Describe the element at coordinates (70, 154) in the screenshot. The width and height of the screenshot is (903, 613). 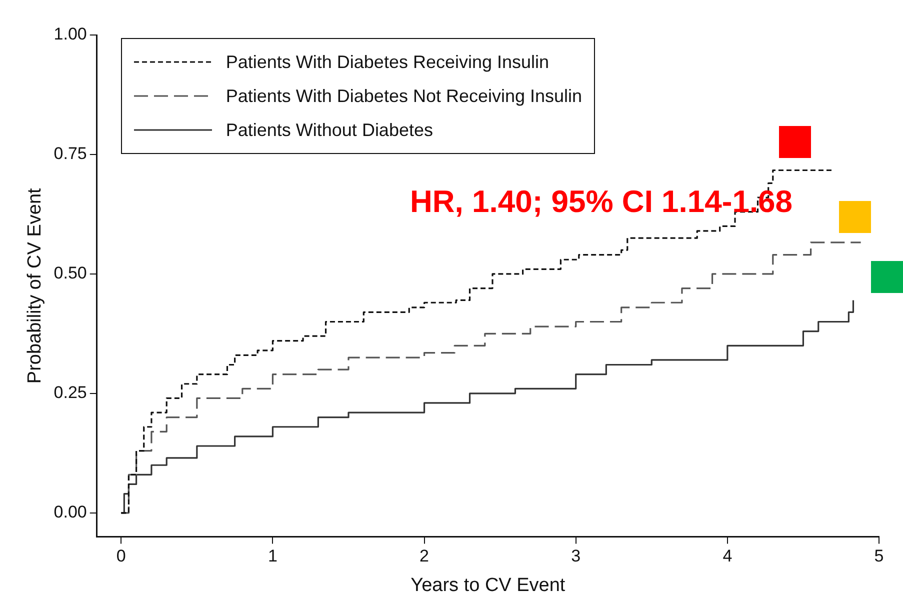
I see `y-tick-label: 0.75` at that location.